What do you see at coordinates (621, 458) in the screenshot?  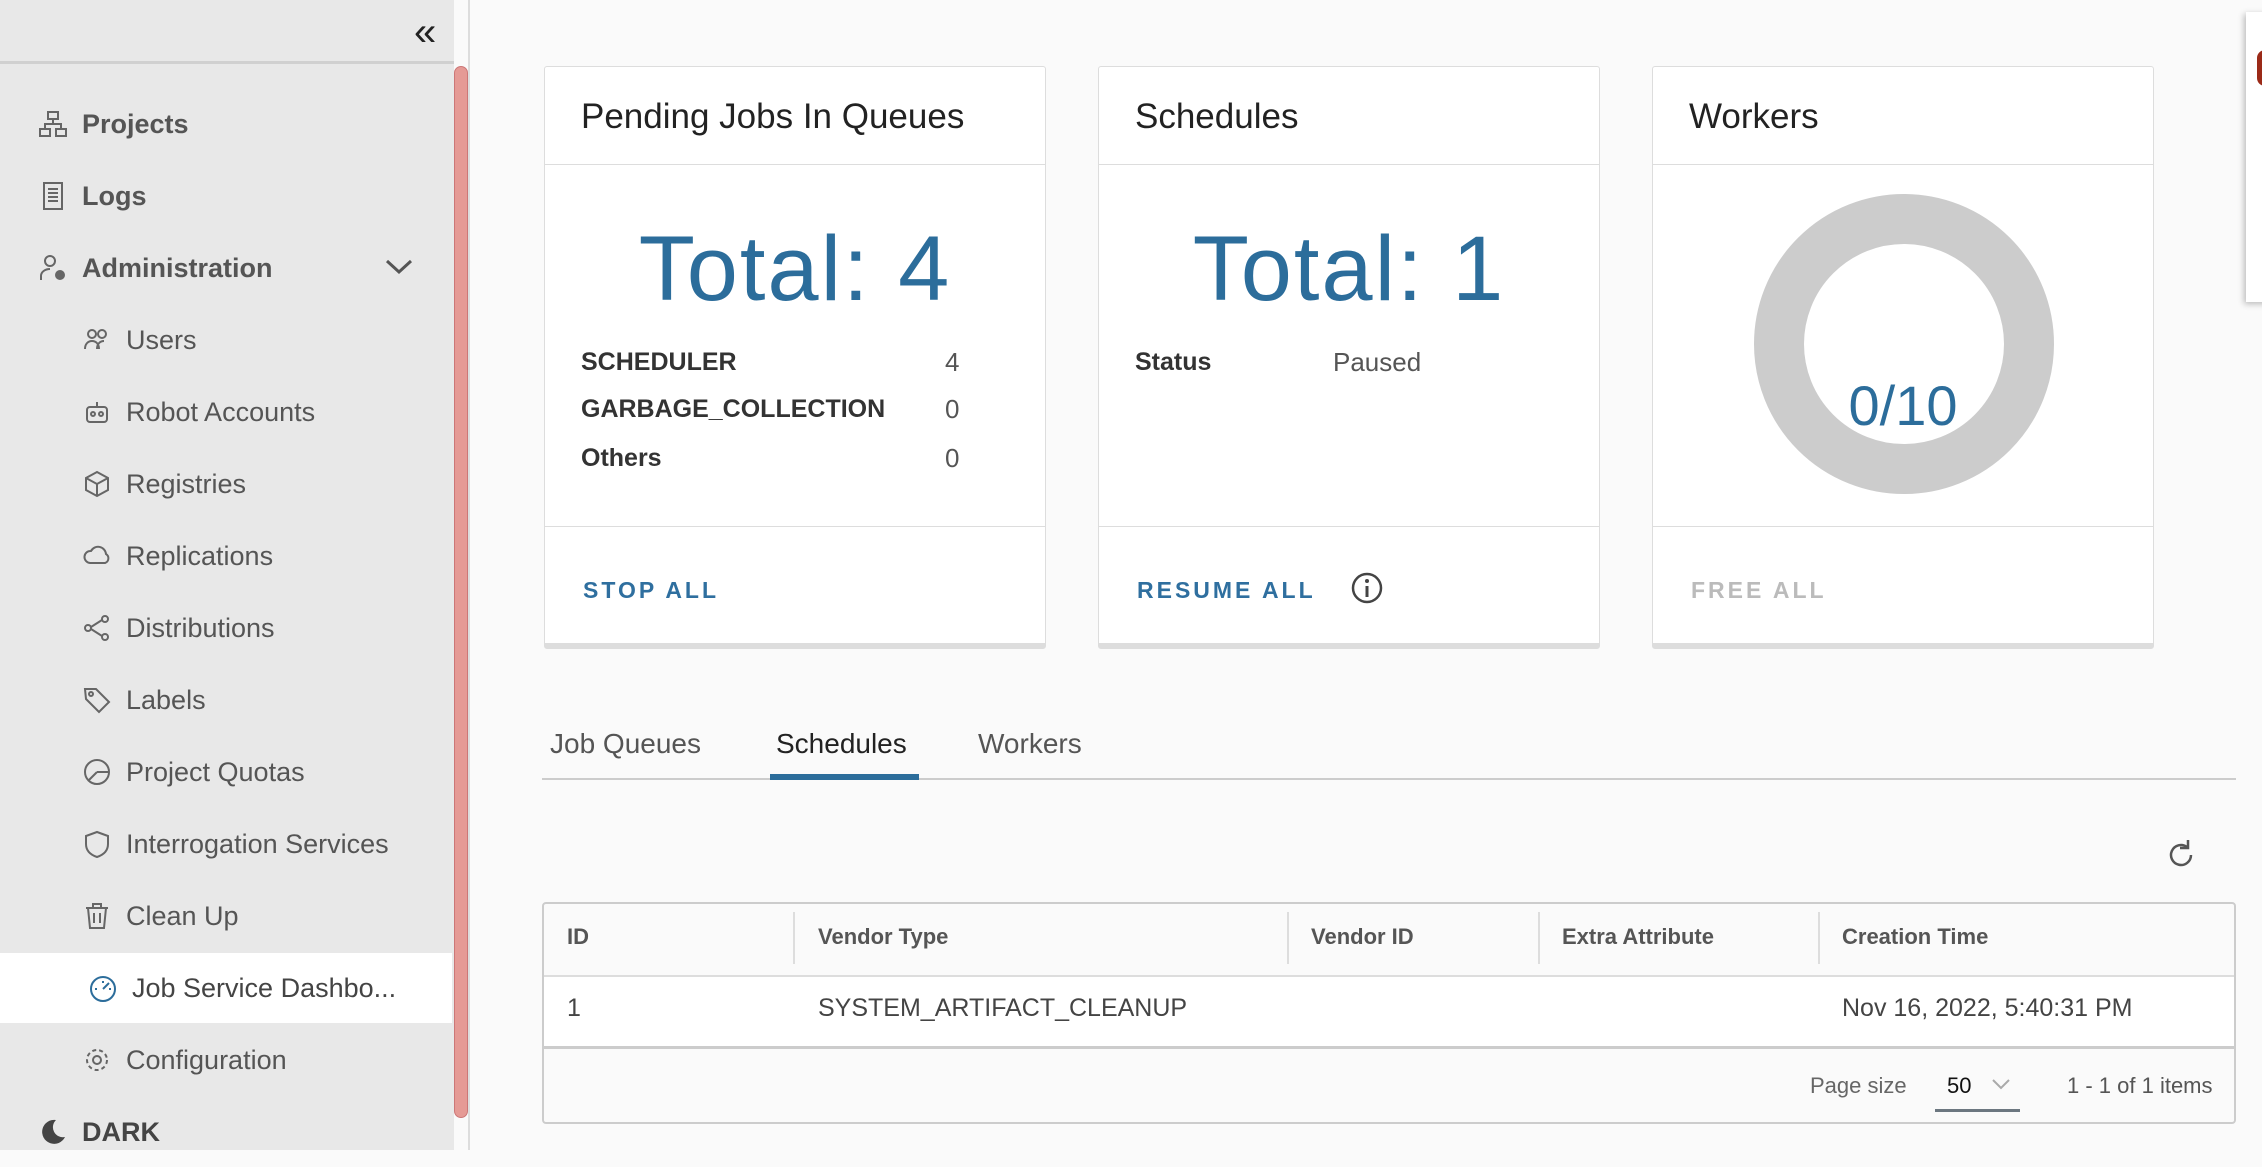 I see `queue-label: Others` at bounding box center [621, 458].